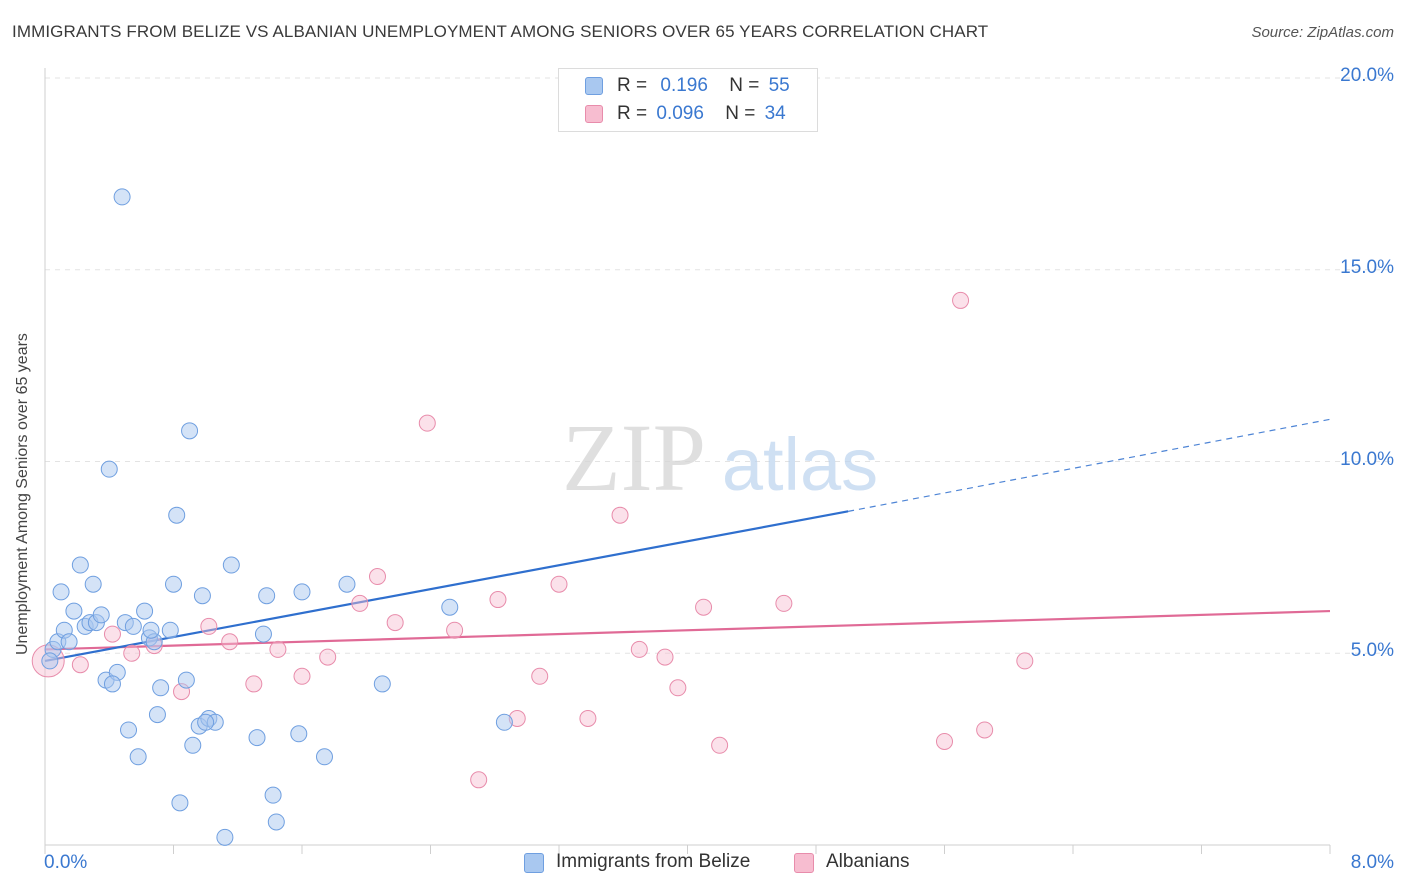  Describe the element at coordinates (22, 494) in the screenshot. I see `y-axis-label: Unemployment Among Seniors over 65 years` at that location.